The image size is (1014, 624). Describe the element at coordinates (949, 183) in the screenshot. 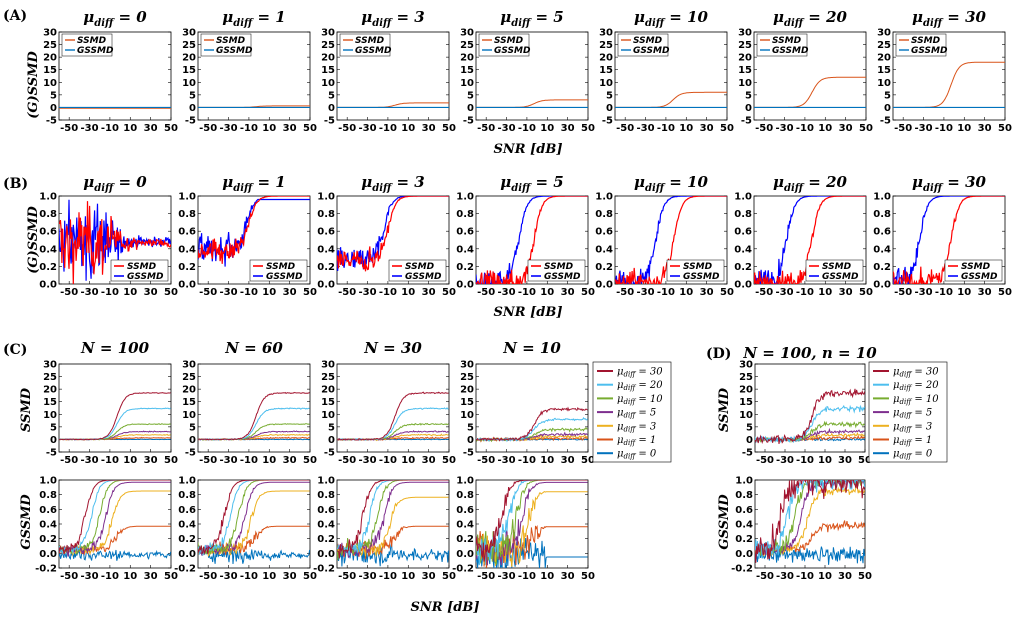

I see `chart-title: μdiff = 30` at that location.